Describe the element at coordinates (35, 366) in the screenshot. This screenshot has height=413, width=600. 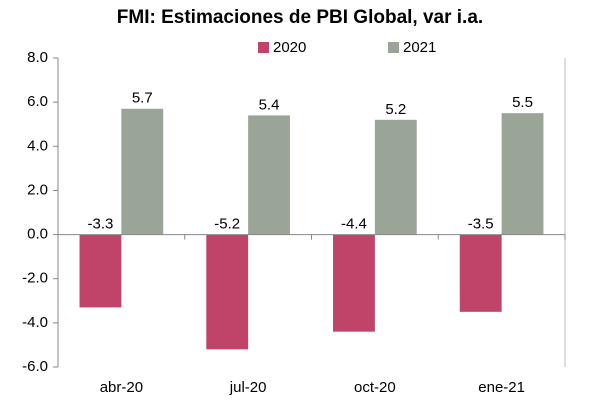
I see `y-tick-label: -6.0` at that location.